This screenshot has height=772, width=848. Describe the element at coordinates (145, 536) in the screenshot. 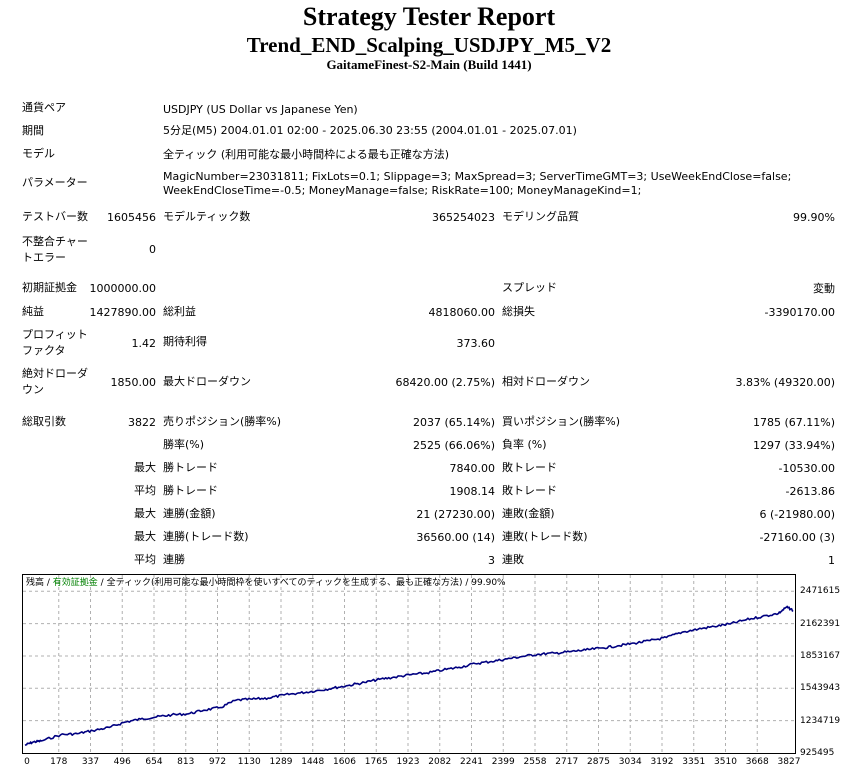

I see `max-consecutive-count-prefix: 最大` at that location.